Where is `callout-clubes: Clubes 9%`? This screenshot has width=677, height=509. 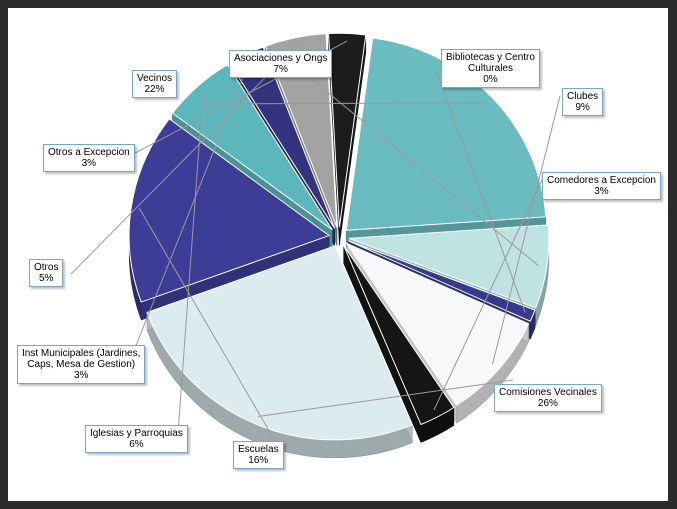 callout-clubes: Clubes 9% is located at coordinates (583, 102).